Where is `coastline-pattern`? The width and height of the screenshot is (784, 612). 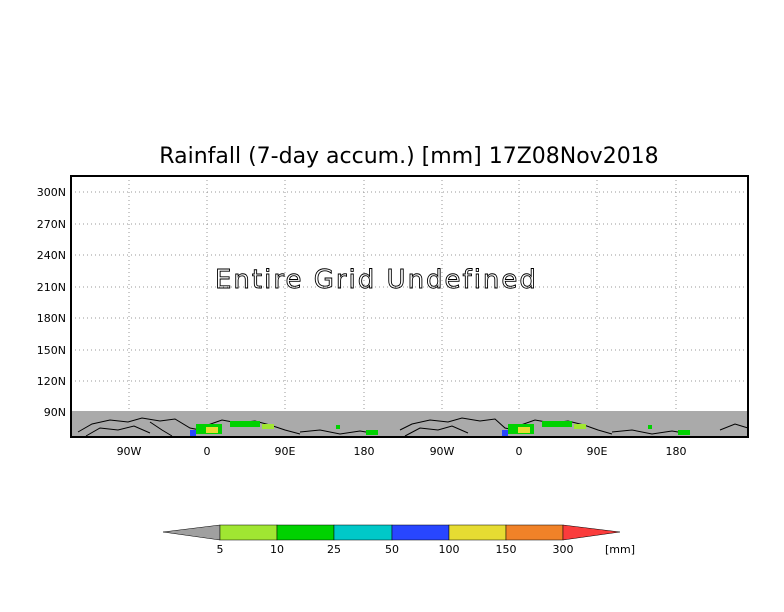 coastline-pattern is located at coordinates (413, 427).